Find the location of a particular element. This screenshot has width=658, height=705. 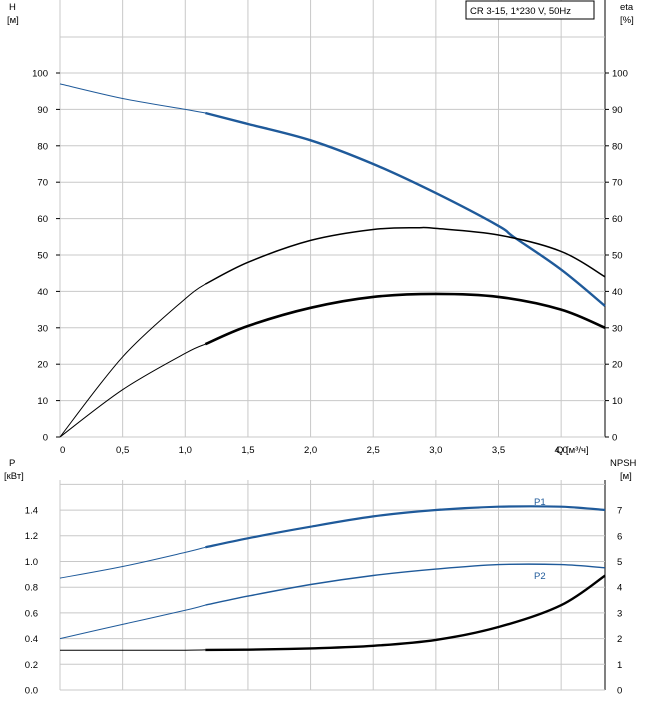

legend: CR 3-15, 1*230 V, 50Hz is located at coordinates (530, 10).